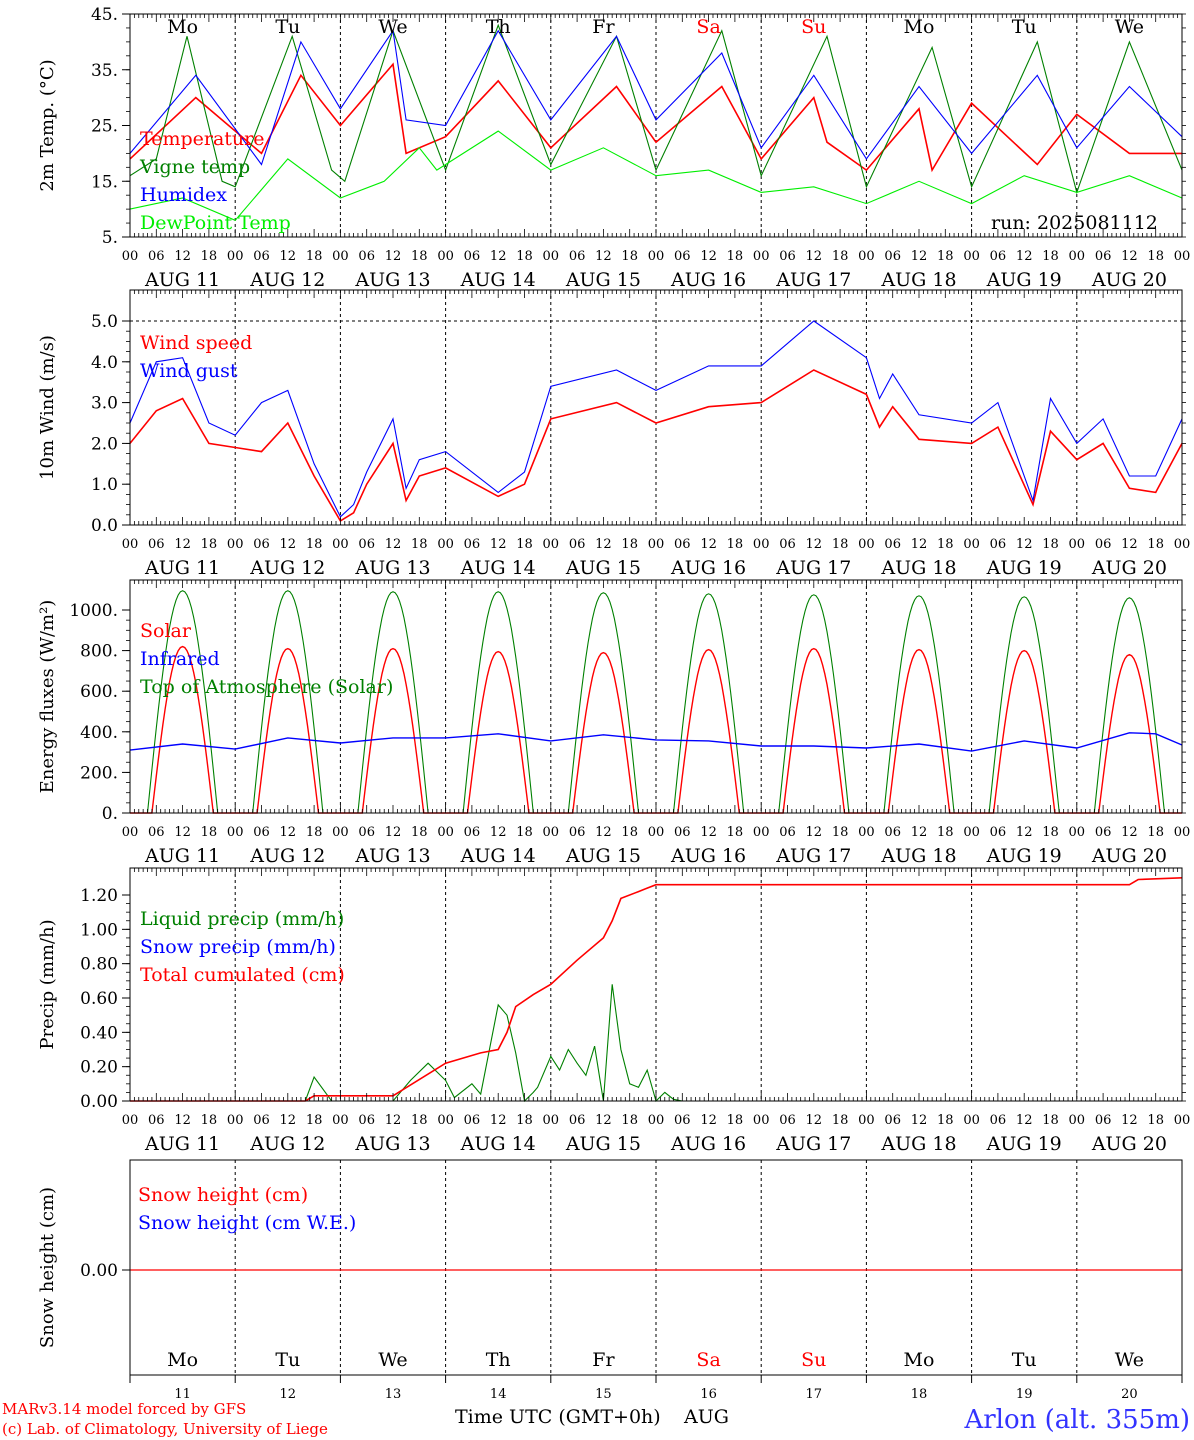 Image resolution: width=1194 pixels, height=1440 pixels. I want to click on date-label: AUG 17, so click(813, 568).